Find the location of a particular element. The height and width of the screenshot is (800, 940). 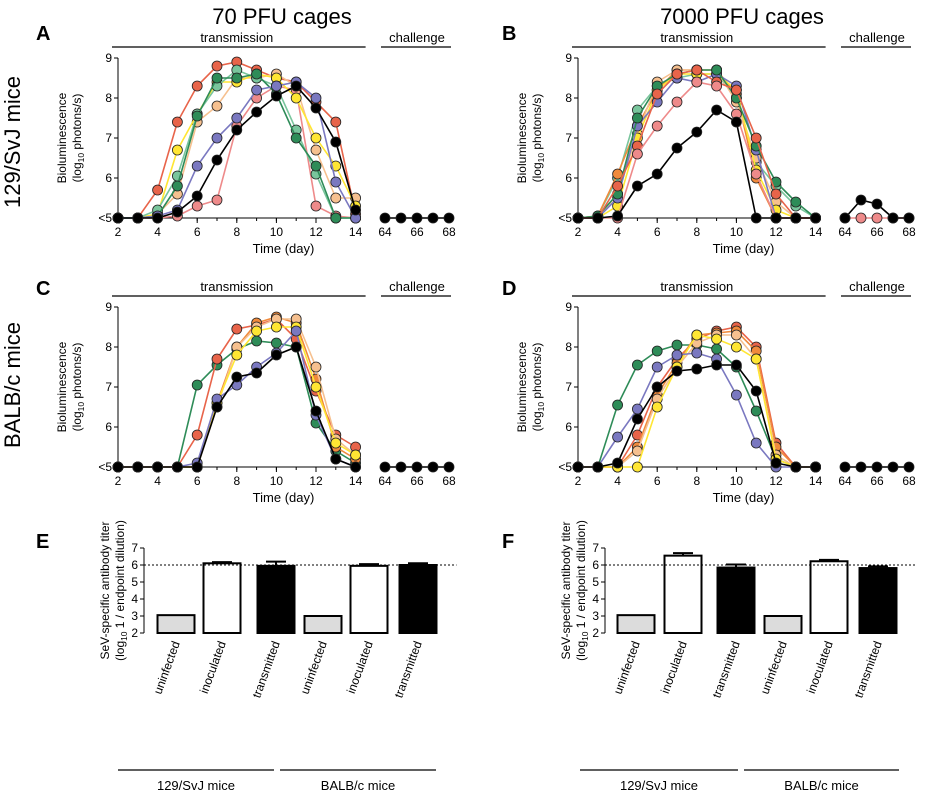

panel-e-group-label: BALB/c mice is located at coordinates (358, 785).